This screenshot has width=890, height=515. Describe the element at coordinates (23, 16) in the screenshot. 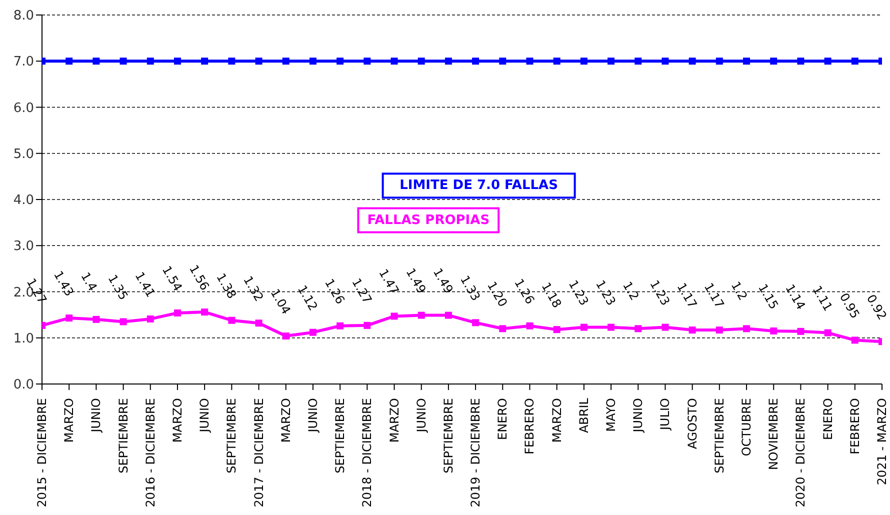

I see `y-tick-label: 8.0` at that location.